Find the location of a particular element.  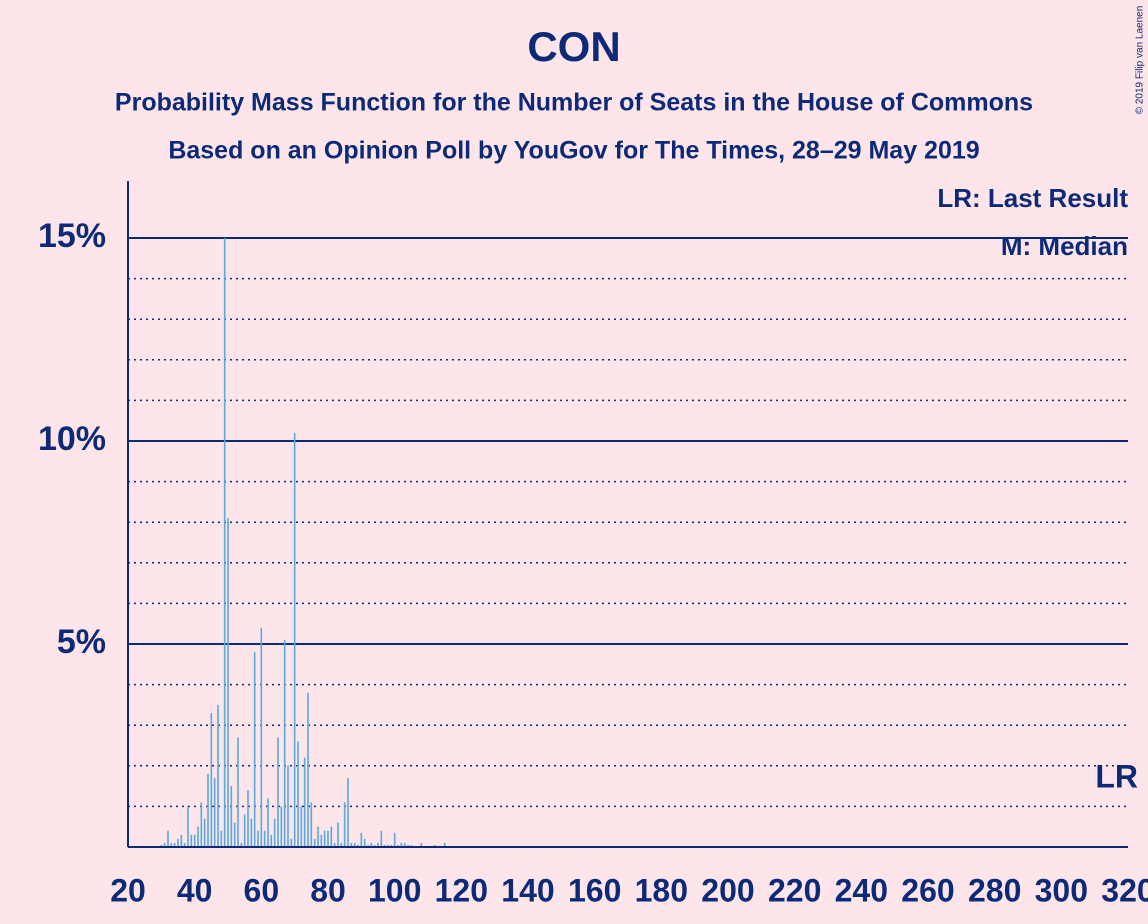

x-tick-label: 100 is located at coordinates (394, 890).